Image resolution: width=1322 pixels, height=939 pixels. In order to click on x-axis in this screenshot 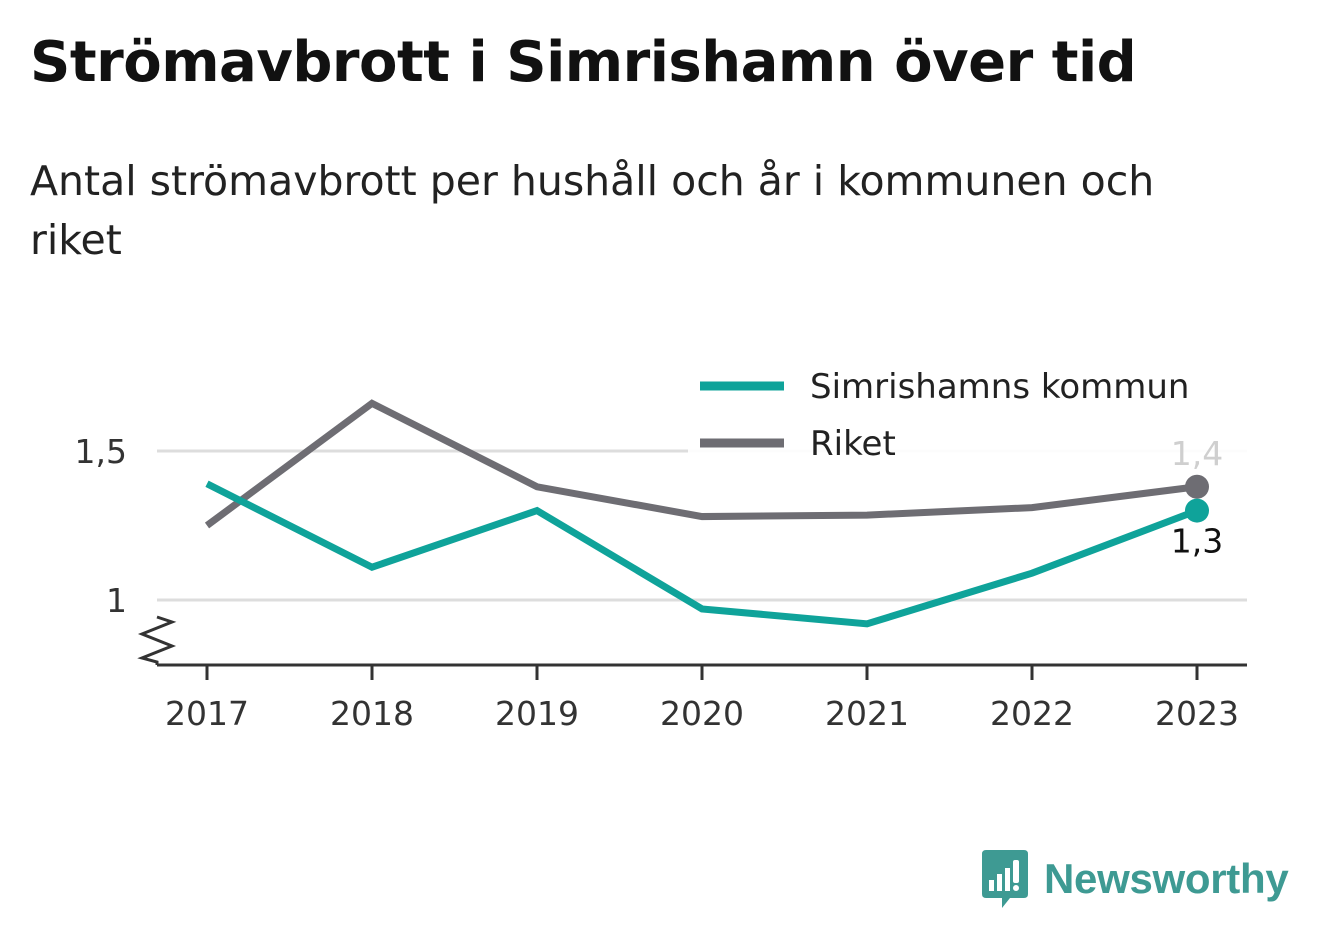, I will do `click(692, 641)`.